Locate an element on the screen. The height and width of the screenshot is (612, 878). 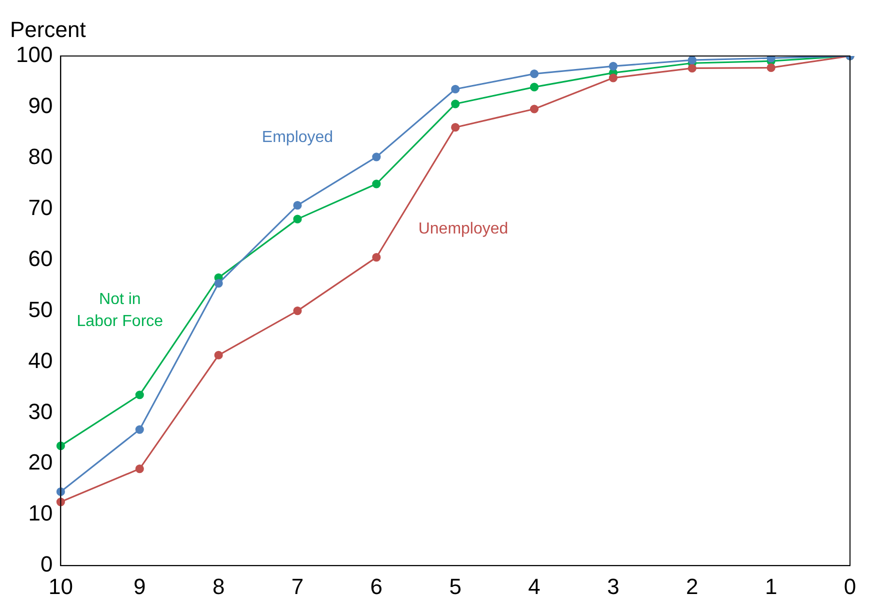
x-tick-label: 7 is located at coordinates (297, 586).